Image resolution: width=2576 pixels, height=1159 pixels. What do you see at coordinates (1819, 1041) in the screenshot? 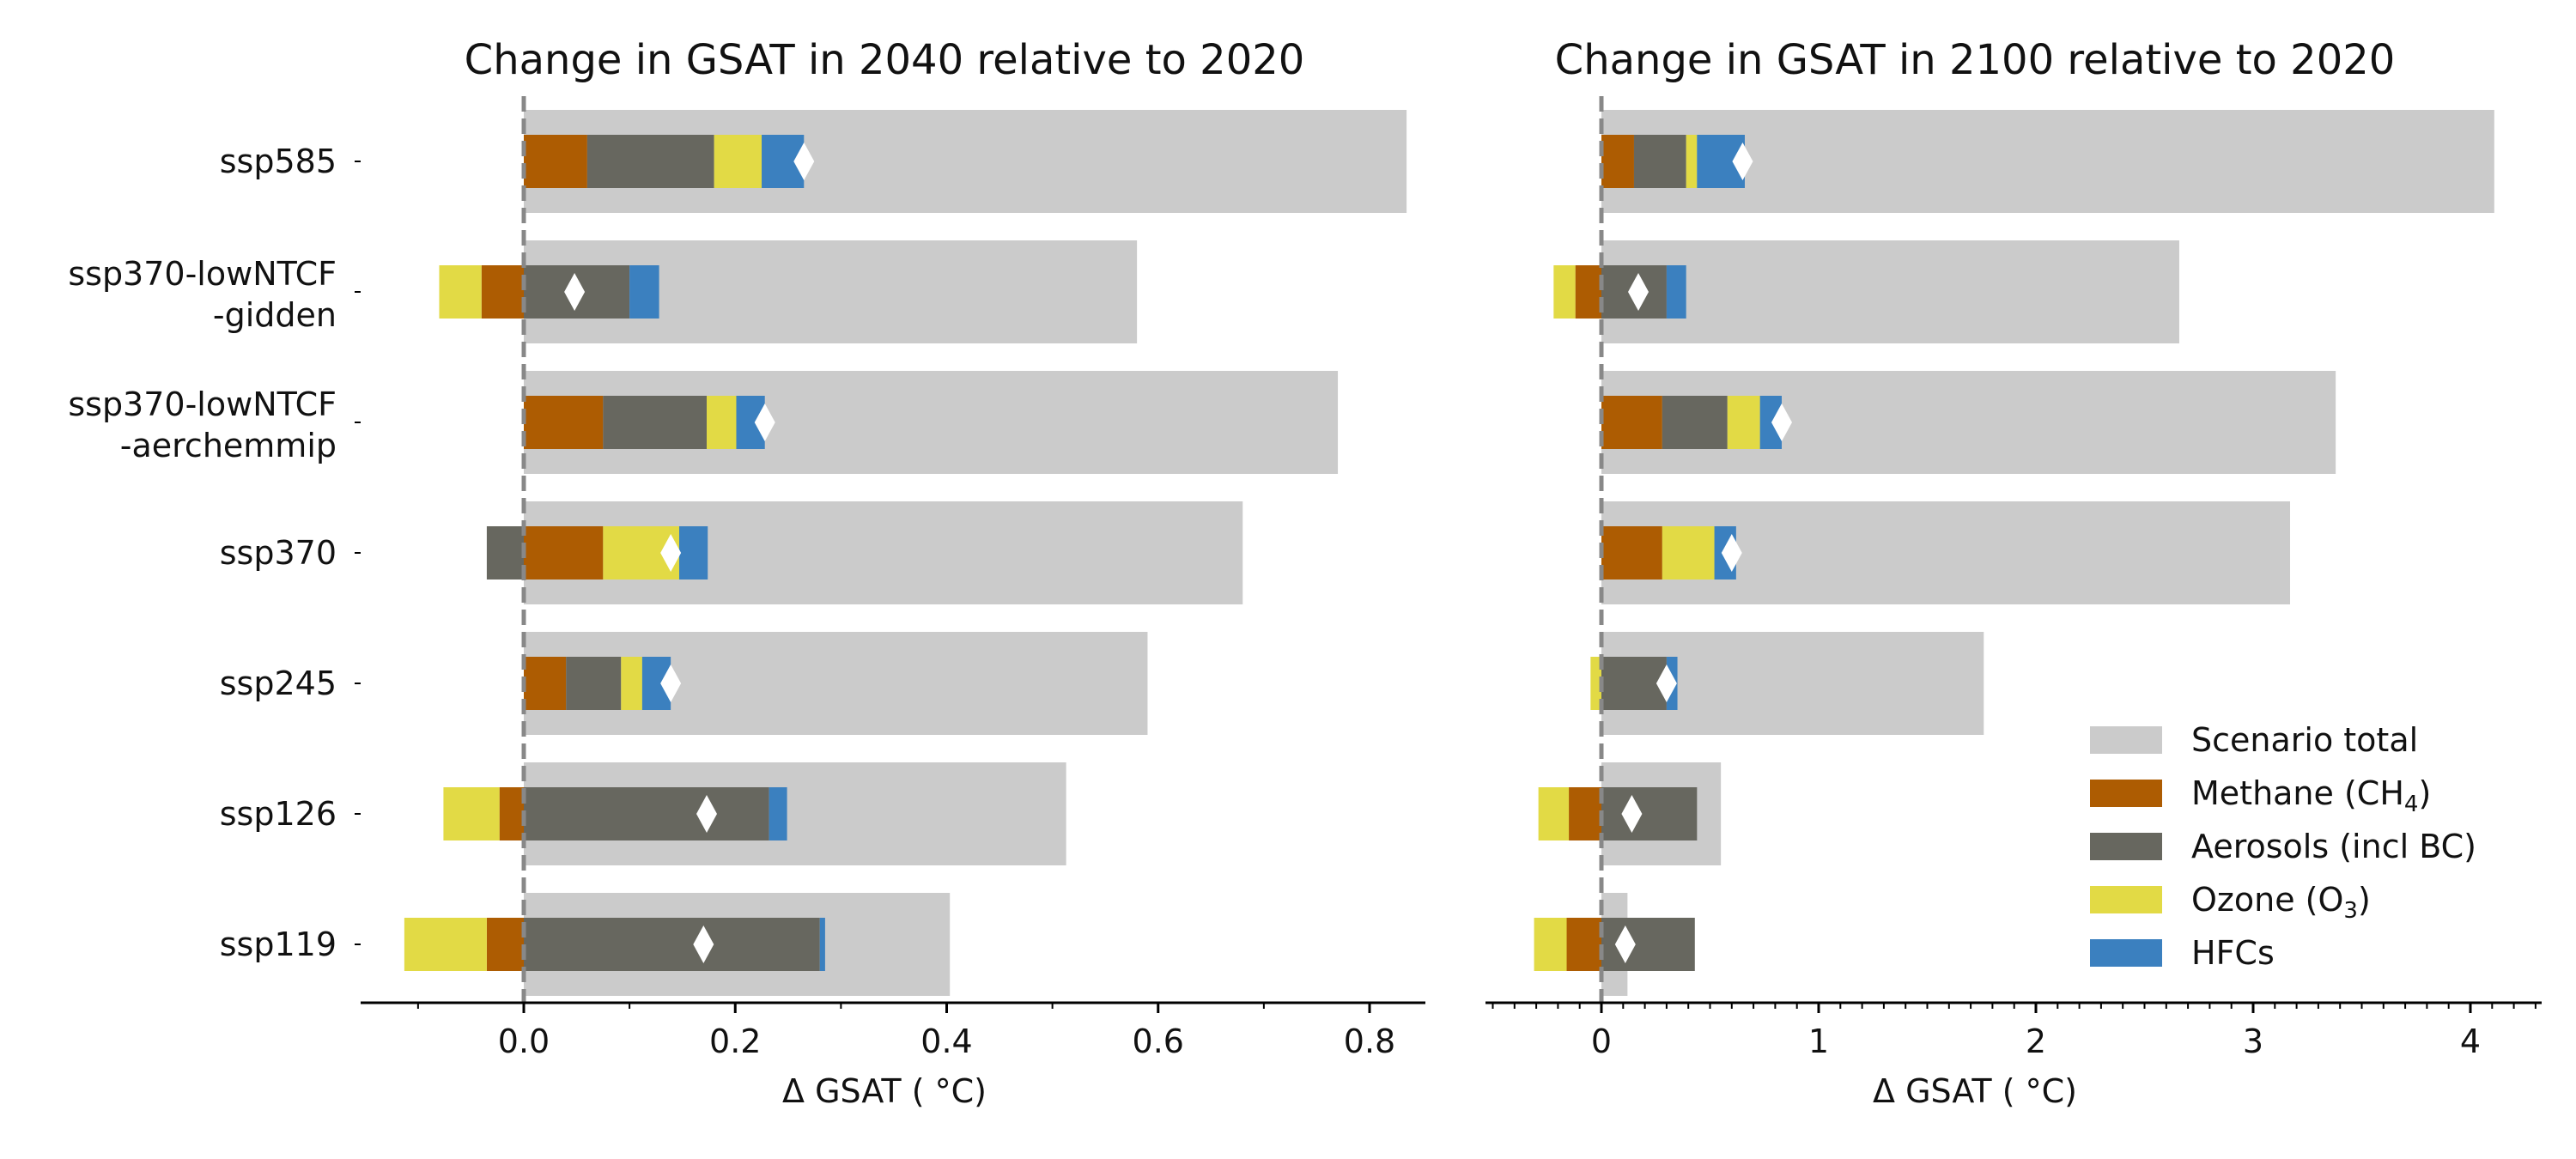
I see `x-tick-label: 1` at bounding box center [1819, 1041].